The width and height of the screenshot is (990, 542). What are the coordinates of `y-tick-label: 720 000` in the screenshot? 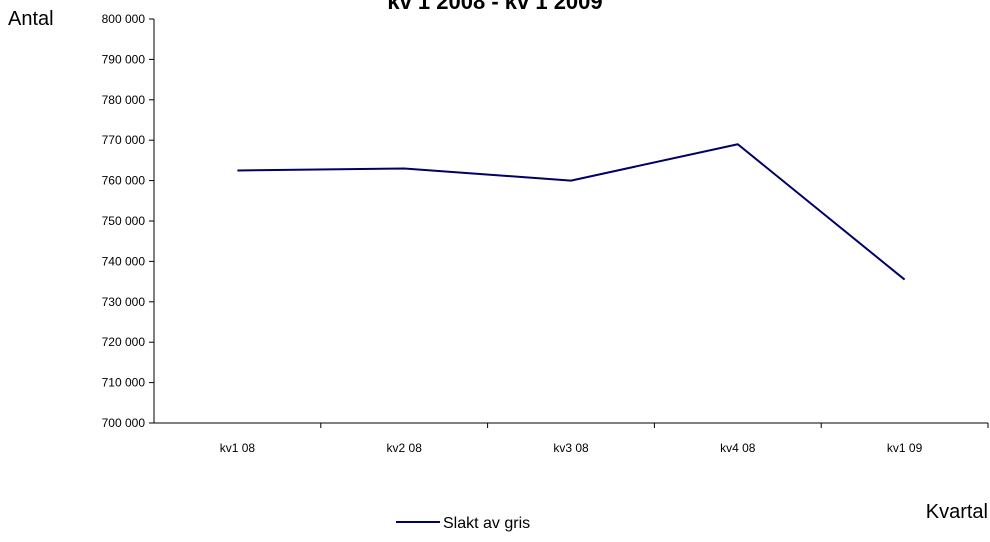 It's located at (124, 342).